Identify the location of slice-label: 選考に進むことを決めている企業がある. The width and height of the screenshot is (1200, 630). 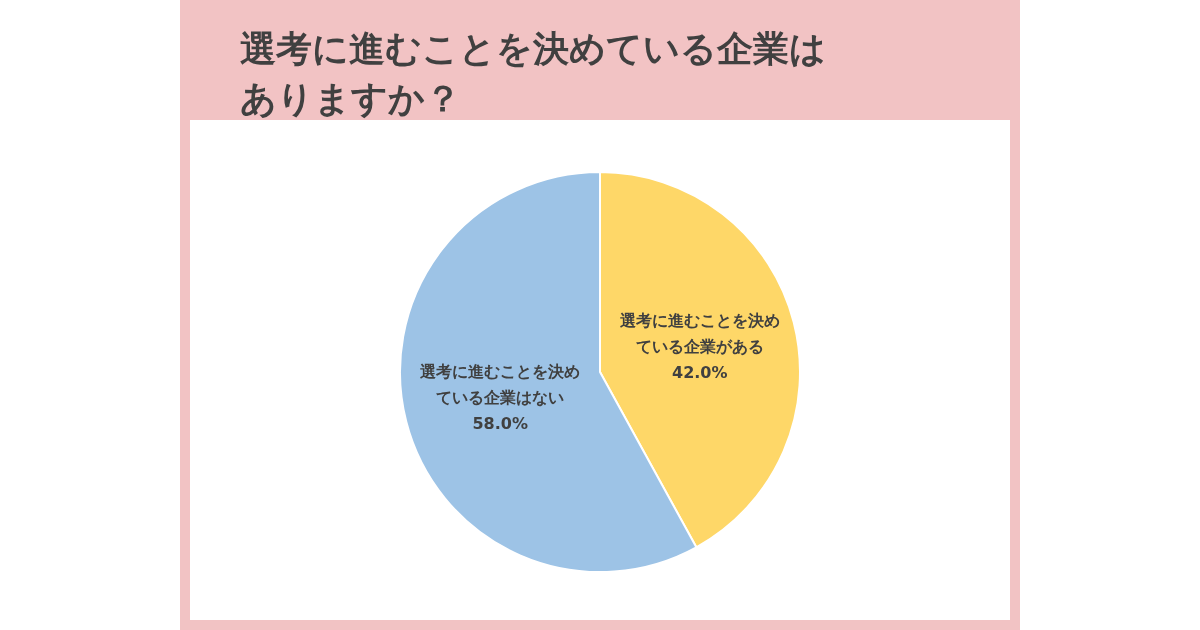
(699, 333).